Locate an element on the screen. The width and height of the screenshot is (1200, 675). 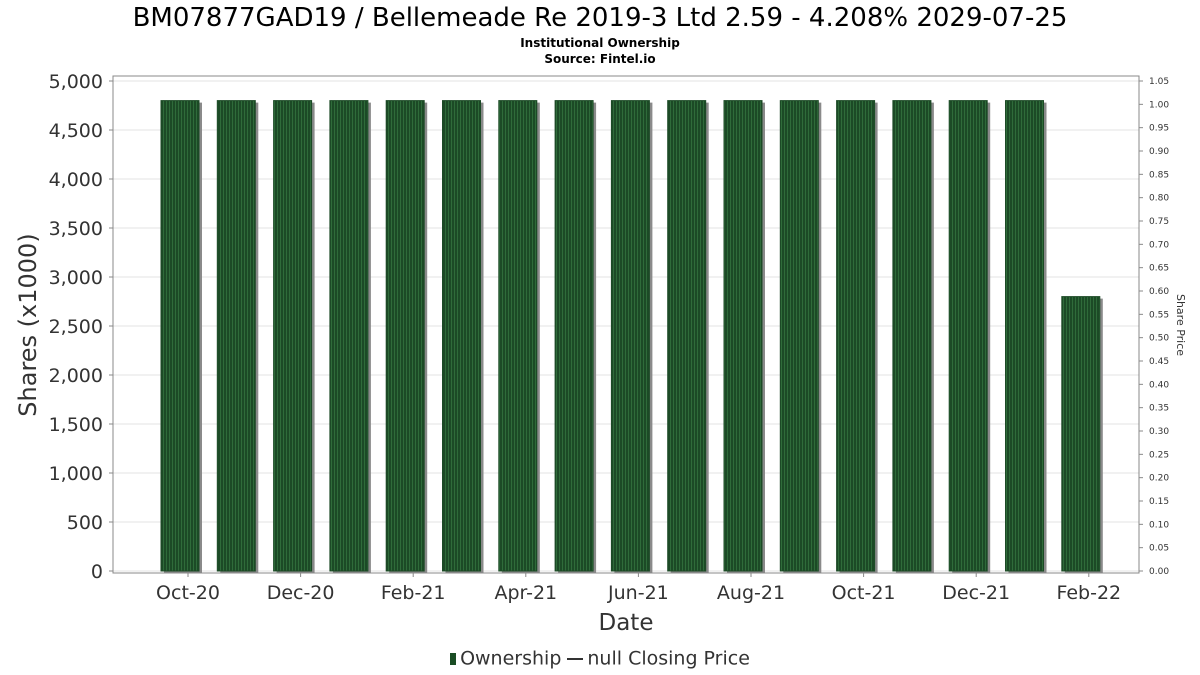
y-tick-label: 2,000 is located at coordinates (76, 376).